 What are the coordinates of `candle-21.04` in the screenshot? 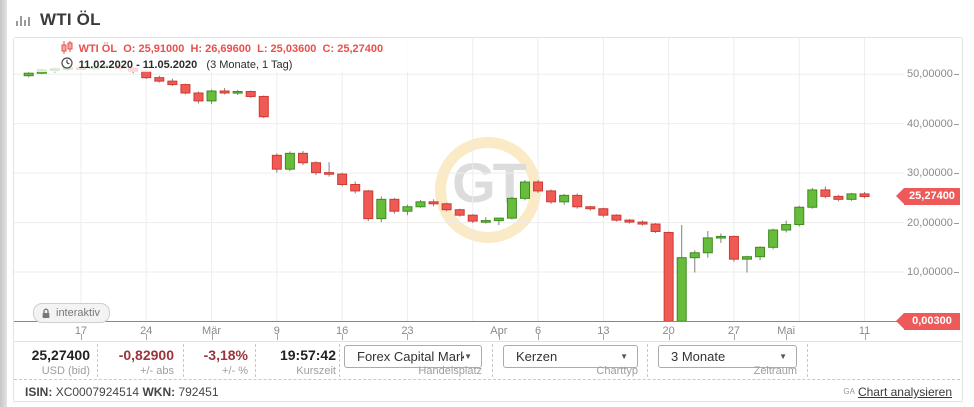 It's located at (681, 289).